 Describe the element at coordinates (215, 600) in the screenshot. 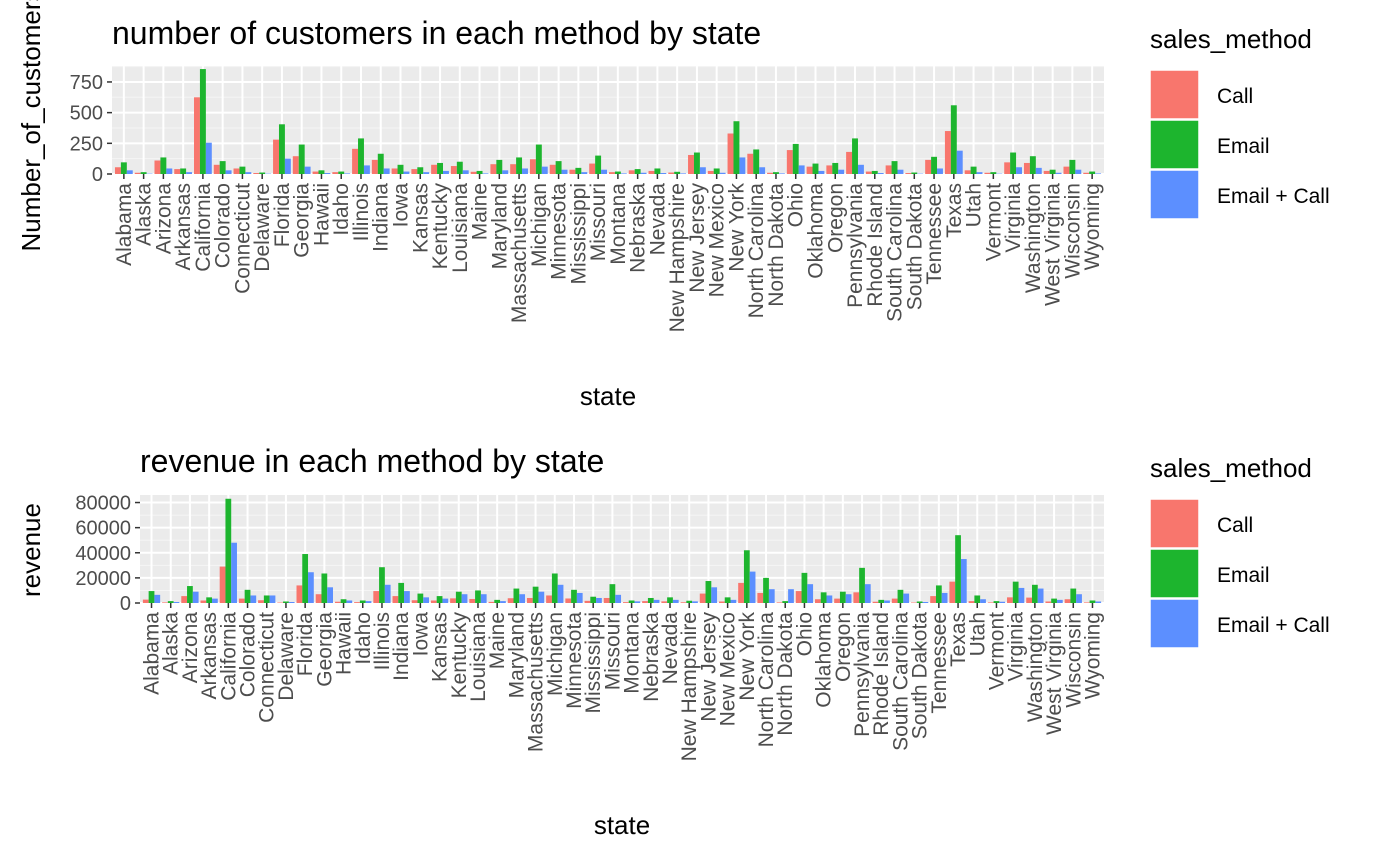

I see `bar-arkansas-email-call` at that location.